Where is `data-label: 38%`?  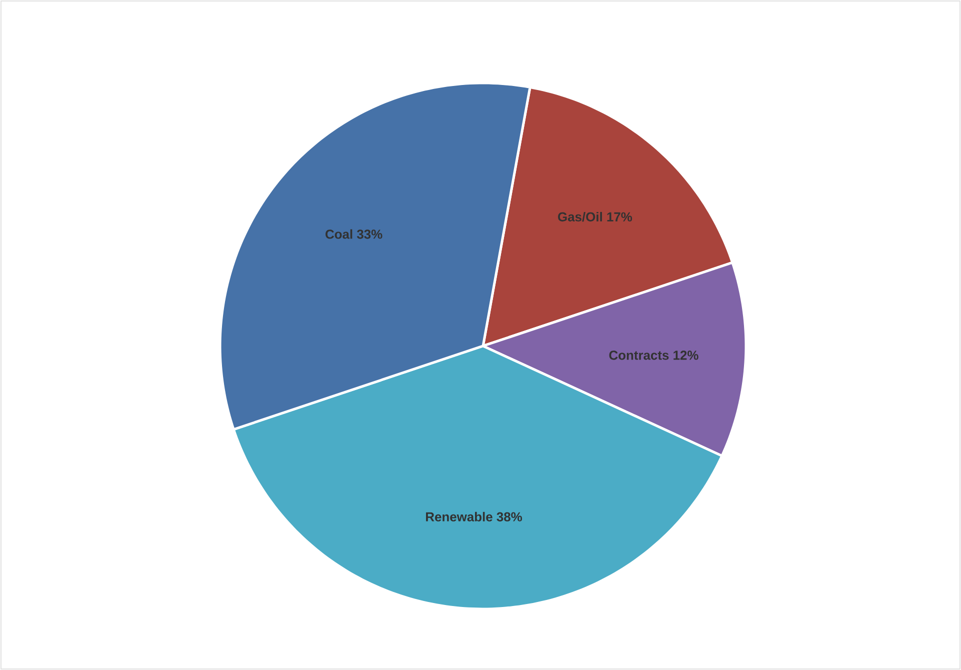 data-label: 38% is located at coordinates (509, 517).